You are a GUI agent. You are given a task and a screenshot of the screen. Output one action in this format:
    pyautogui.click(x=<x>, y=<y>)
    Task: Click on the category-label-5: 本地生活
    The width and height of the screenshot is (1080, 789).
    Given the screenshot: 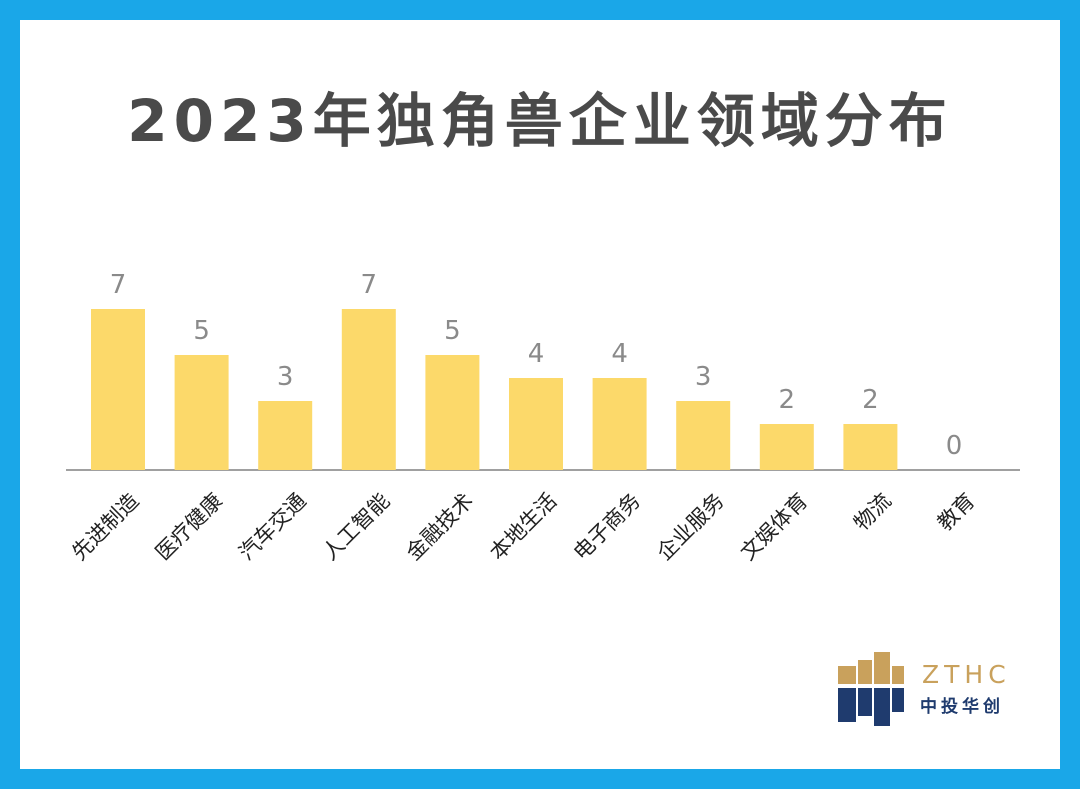 What is the action you would take?
    pyautogui.click(x=523, y=527)
    